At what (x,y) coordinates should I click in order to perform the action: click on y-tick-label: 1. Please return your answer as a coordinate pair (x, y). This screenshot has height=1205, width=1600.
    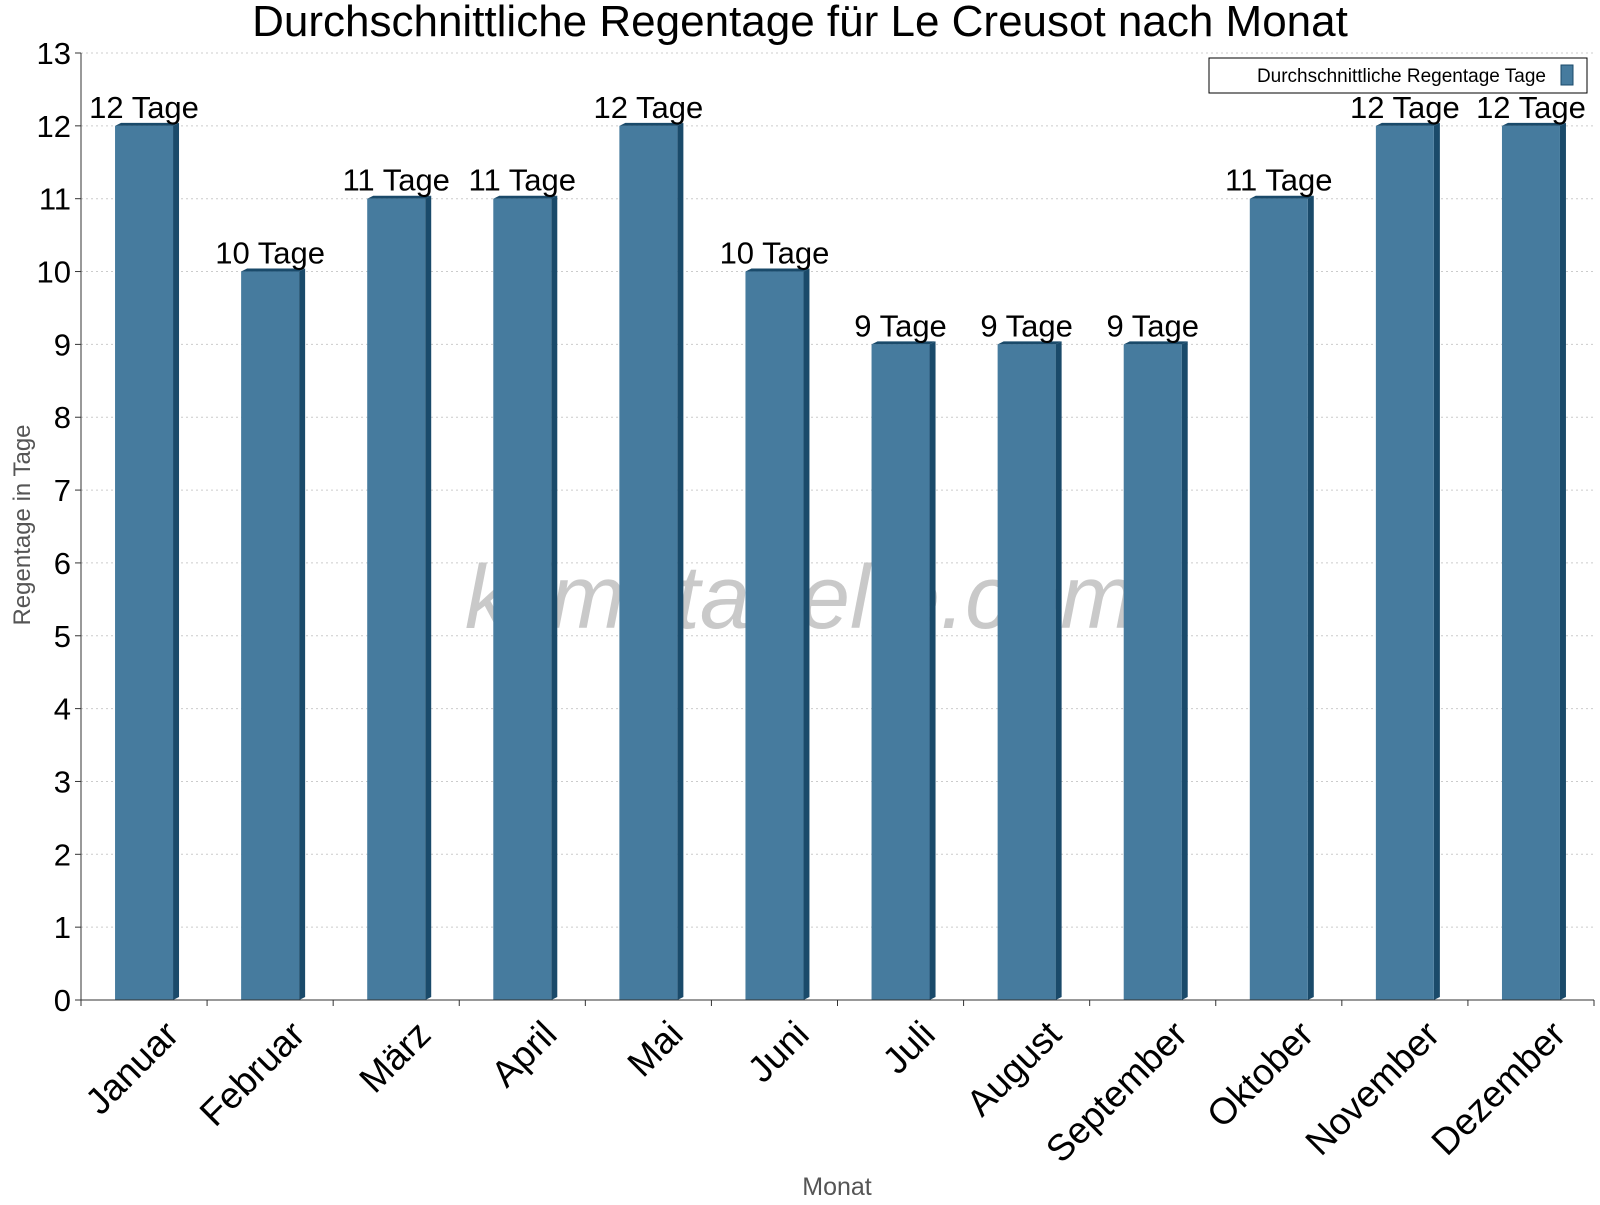
    Looking at the image, I should click on (62, 927).